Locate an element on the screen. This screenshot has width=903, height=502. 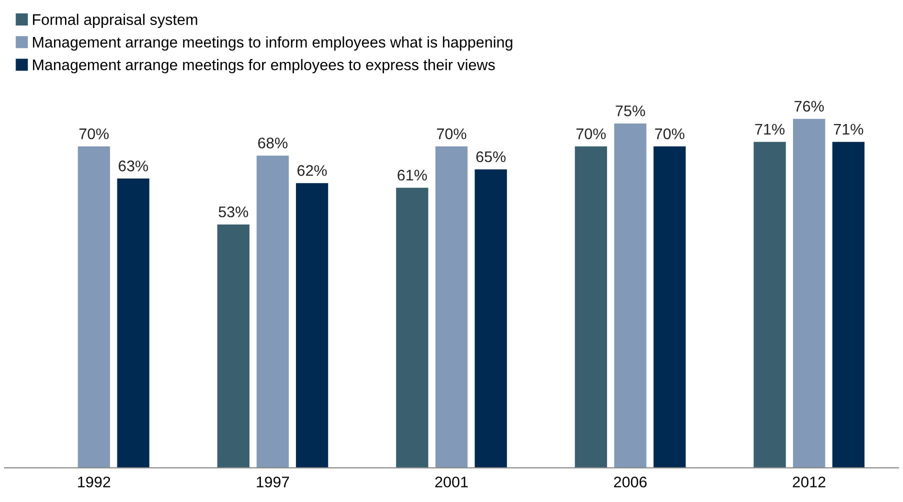
legend-label: Management arrange meetings for employees to express their views is located at coordinates (263, 66).